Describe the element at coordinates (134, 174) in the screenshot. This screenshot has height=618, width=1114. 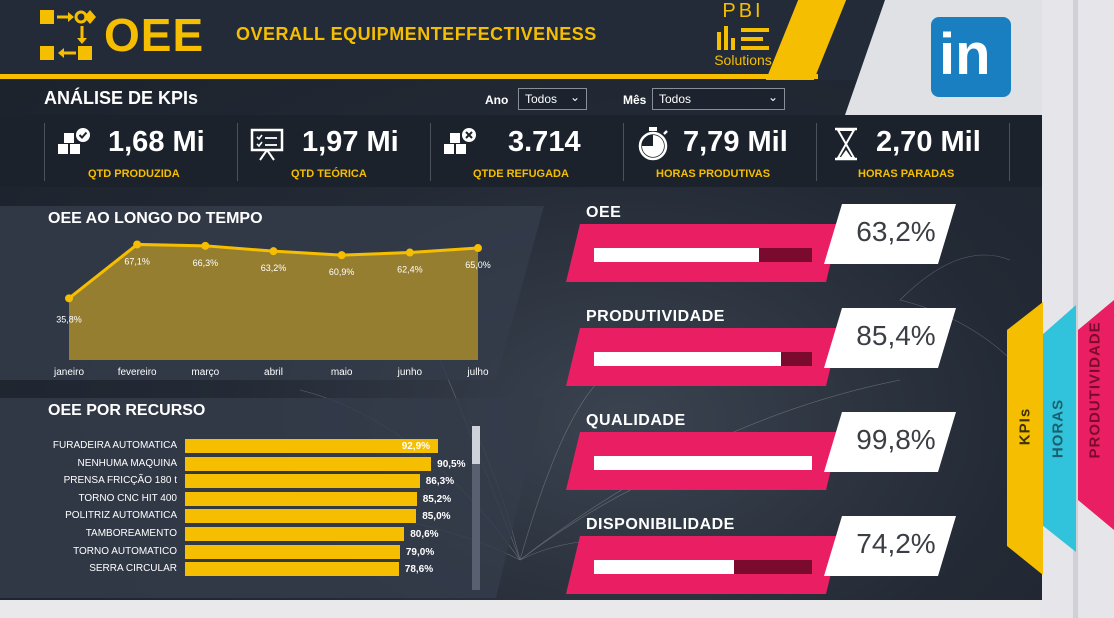
I see `kpi-label: QTD PRODUZIDA` at that location.